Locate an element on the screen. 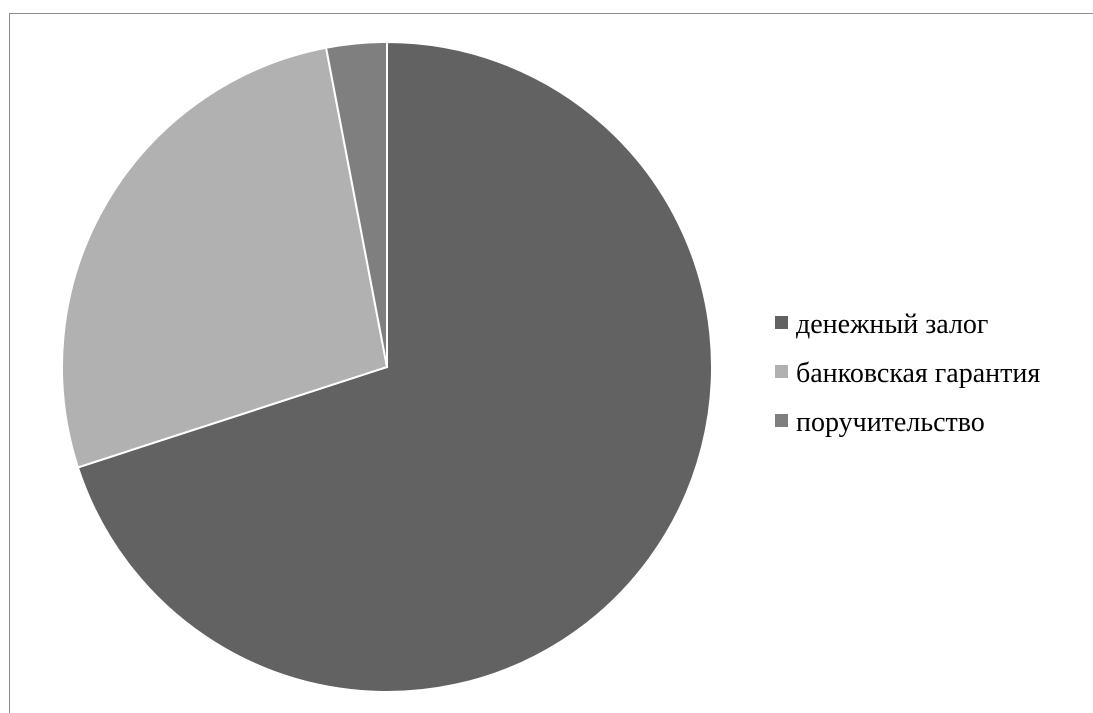 The height and width of the screenshot is (713, 1093). legend-label-2: банковская гарантия is located at coordinates (918, 373).